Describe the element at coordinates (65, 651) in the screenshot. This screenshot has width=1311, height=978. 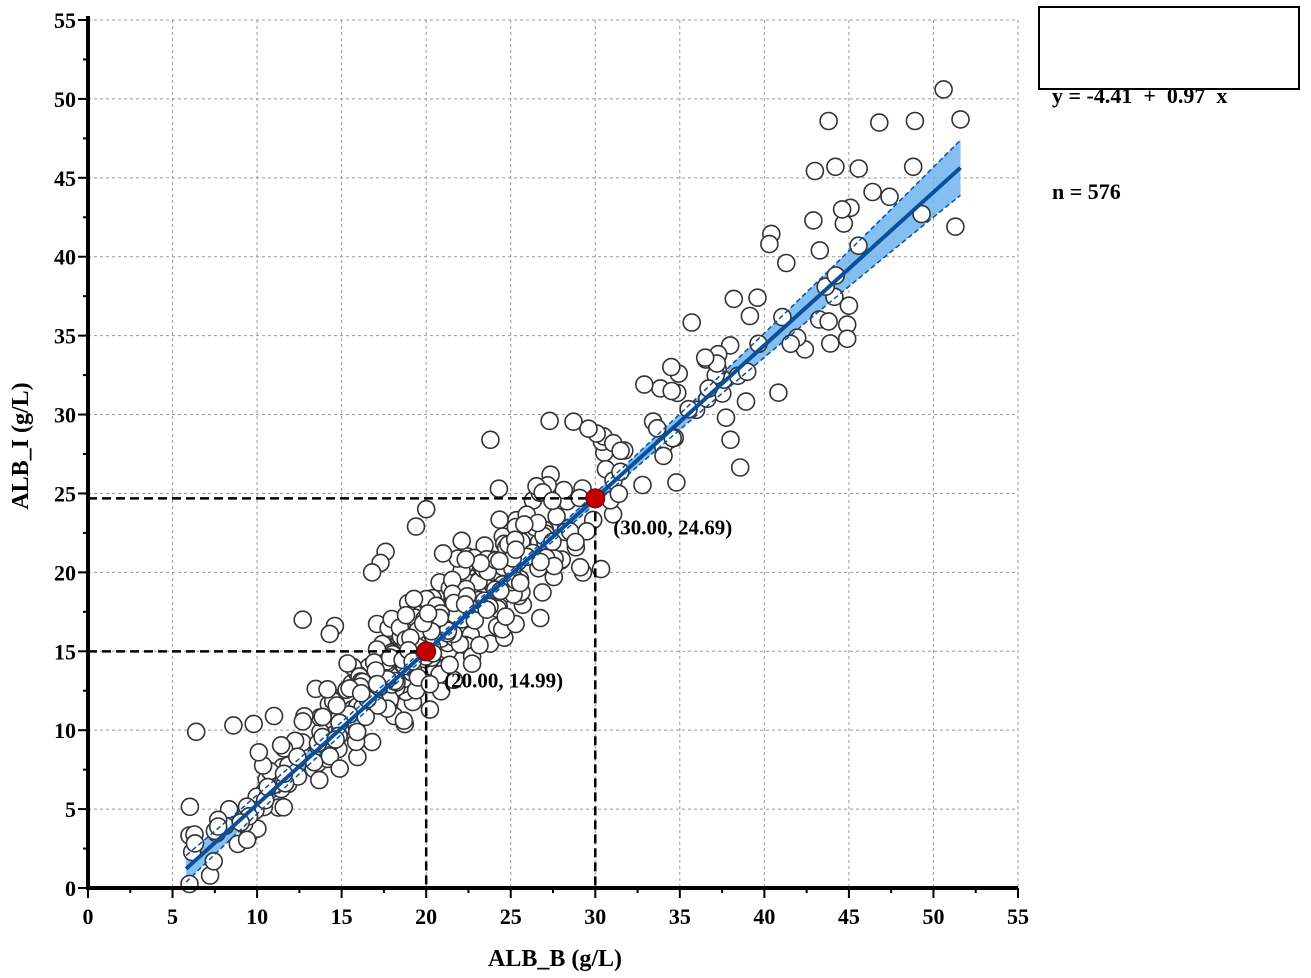
I see `y-tick-label: 15` at that location.